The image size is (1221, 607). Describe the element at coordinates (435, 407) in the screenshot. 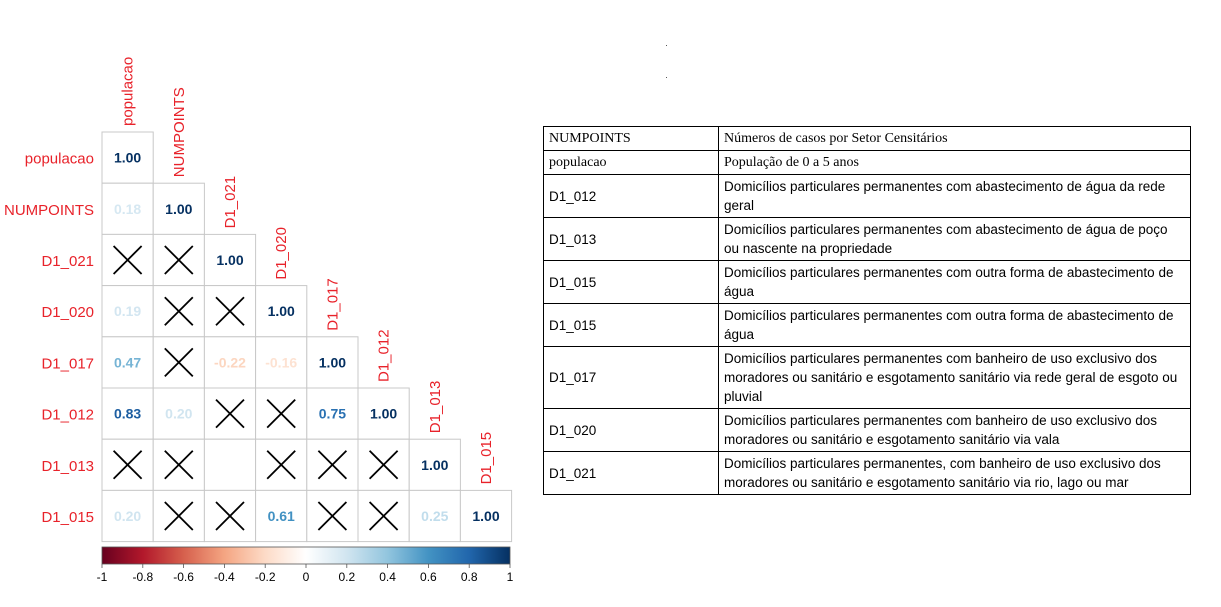

I see `column-label: D1_013` at that location.